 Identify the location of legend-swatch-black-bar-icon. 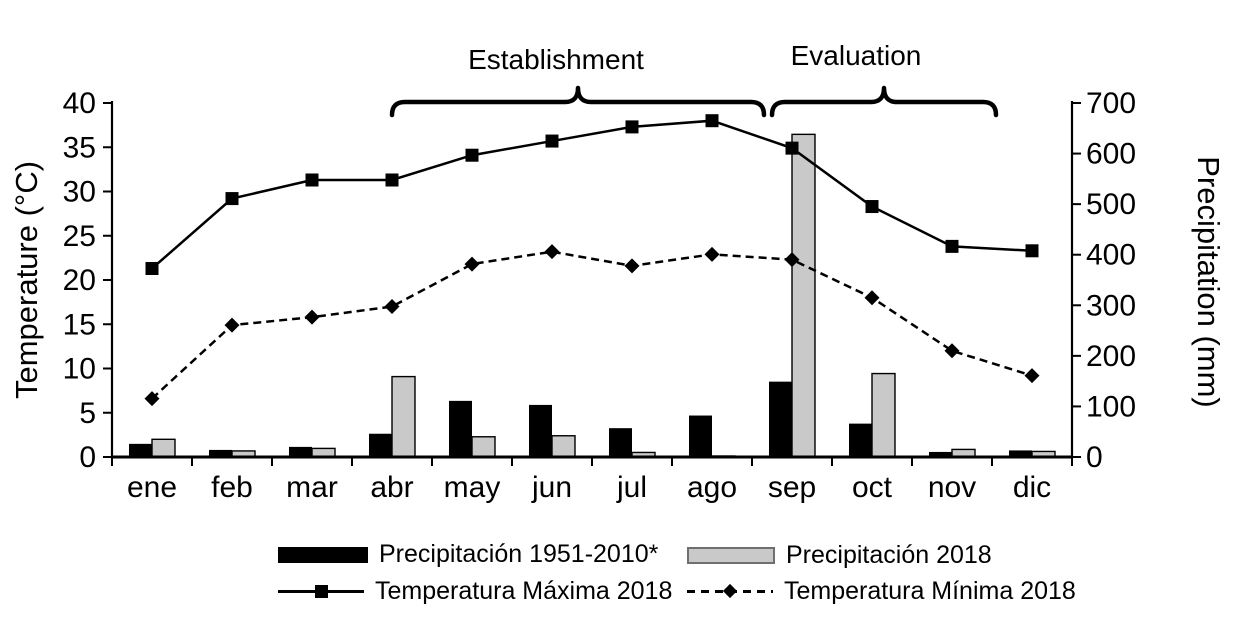
(323, 554).